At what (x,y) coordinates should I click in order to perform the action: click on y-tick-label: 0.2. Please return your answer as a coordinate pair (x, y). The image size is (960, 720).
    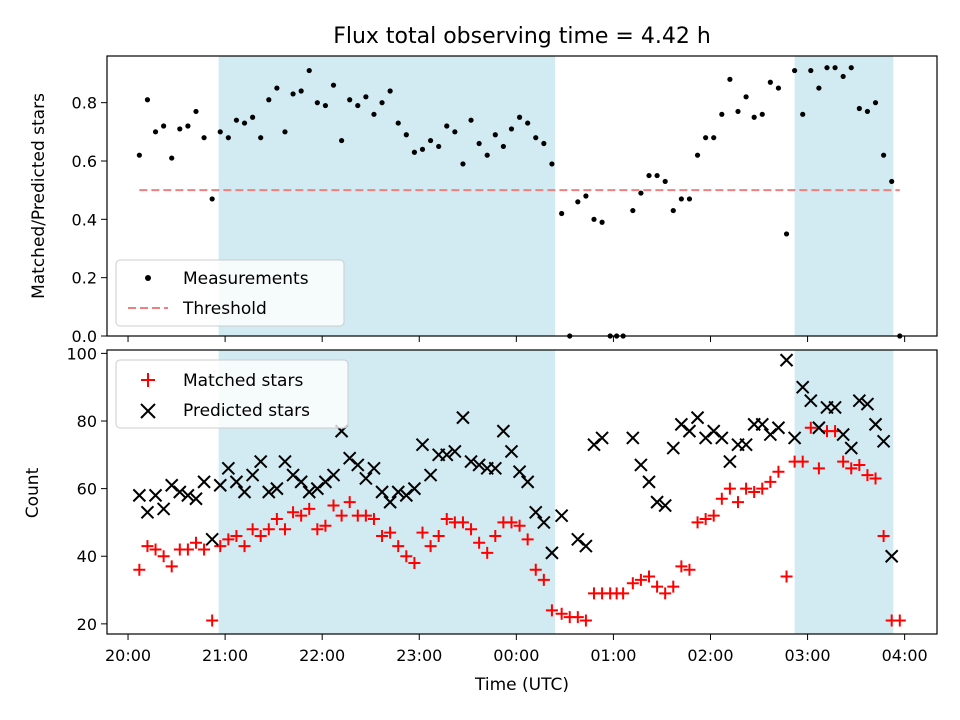
    Looking at the image, I should click on (84, 278).